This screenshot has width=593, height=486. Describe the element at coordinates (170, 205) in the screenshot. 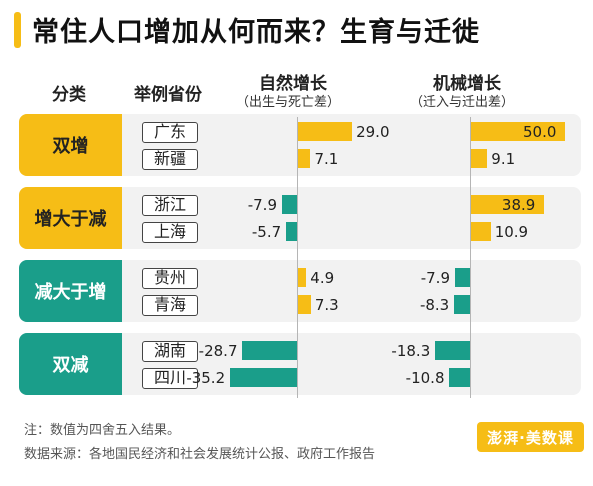

I see `province-label: 浙江` at that location.